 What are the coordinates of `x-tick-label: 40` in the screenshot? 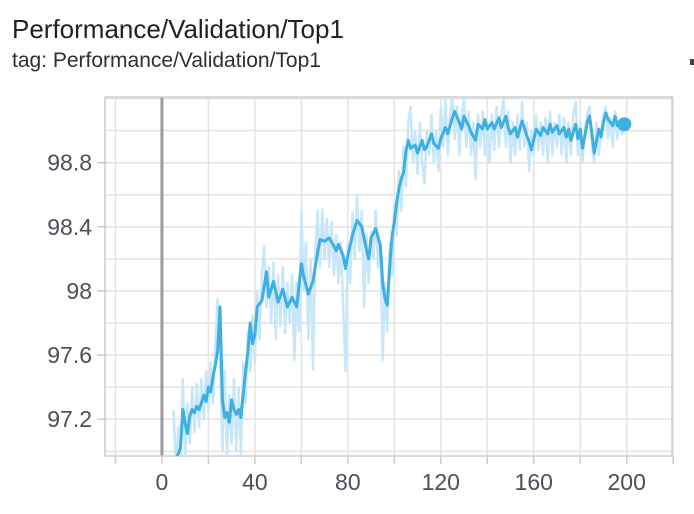 It's located at (255, 482).